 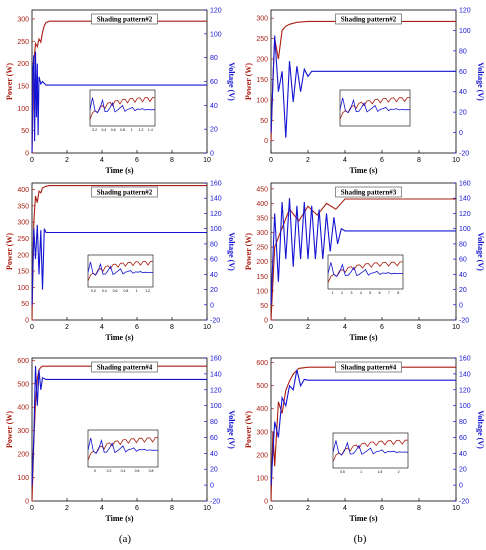 What do you see at coordinates (266, 502) in the screenshot?
I see `y-left-tick-label: 0` at bounding box center [266, 502].